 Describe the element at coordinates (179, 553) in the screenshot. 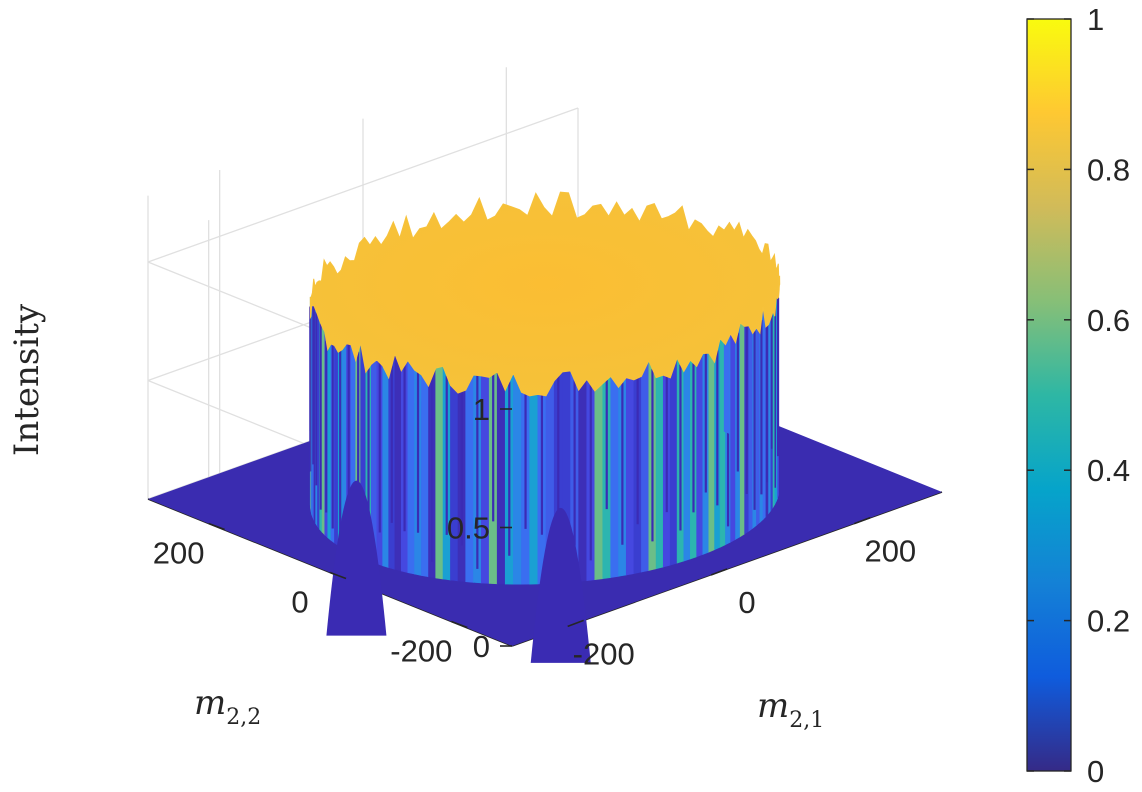

I see `y-tick-label: 200` at that location.